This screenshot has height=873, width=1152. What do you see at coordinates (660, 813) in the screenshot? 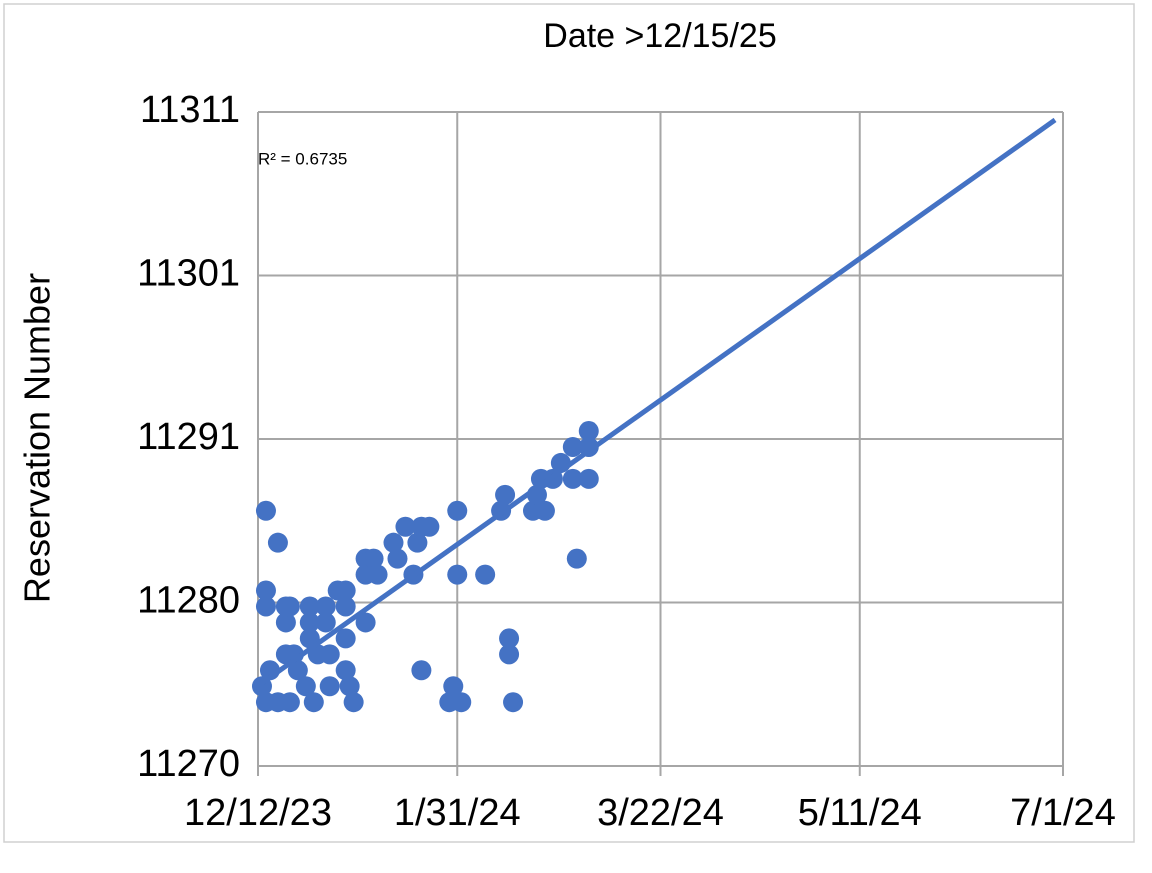
I see `x-tick-label: 3/22/24` at bounding box center [660, 813].